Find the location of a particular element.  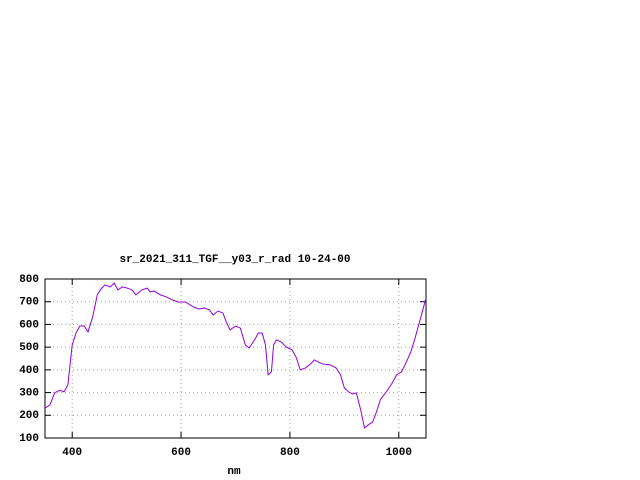

y-tick-label: 700 is located at coordinates (29, 303).